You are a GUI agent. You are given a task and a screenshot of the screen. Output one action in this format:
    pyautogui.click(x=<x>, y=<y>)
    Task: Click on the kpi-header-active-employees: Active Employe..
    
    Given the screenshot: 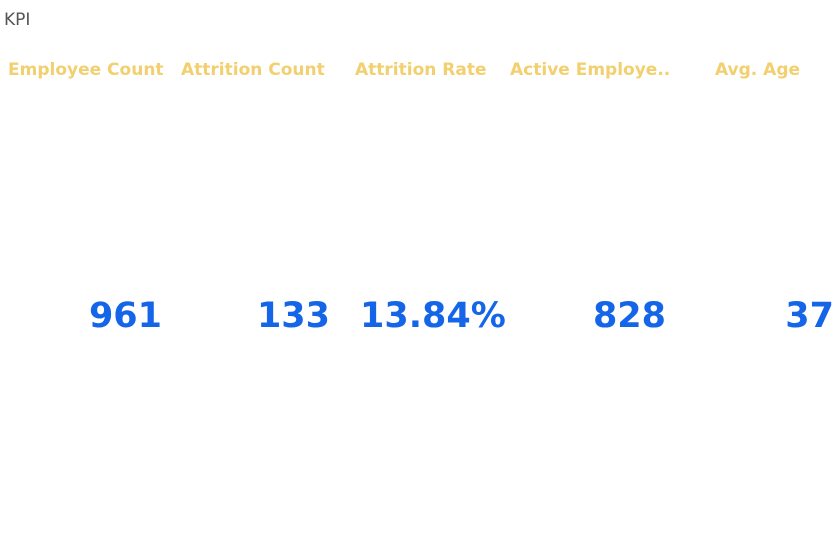 What is the action you would take?
    pyautogui.click(x=590, y=70)
    